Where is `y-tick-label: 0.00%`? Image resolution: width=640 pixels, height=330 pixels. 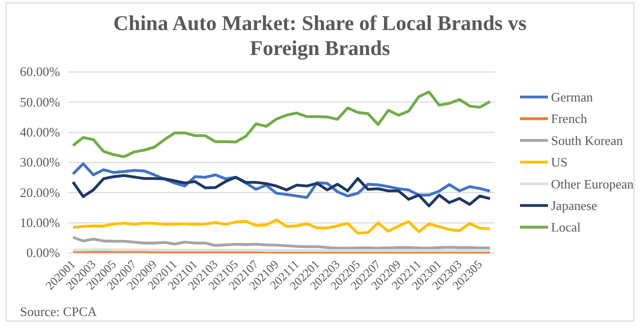
y-tick-label: 0.00% is located at coordinates (43, 252).